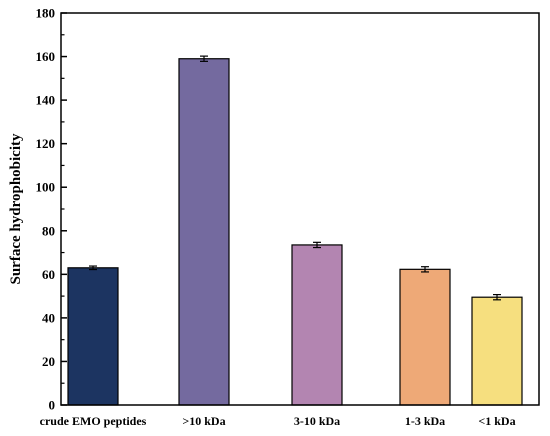 The height and width of the screenshot is (436, 550). Describe the element at coordinates (48, 317) in the screenshot. I see `y-tick-label: 40` at that location.